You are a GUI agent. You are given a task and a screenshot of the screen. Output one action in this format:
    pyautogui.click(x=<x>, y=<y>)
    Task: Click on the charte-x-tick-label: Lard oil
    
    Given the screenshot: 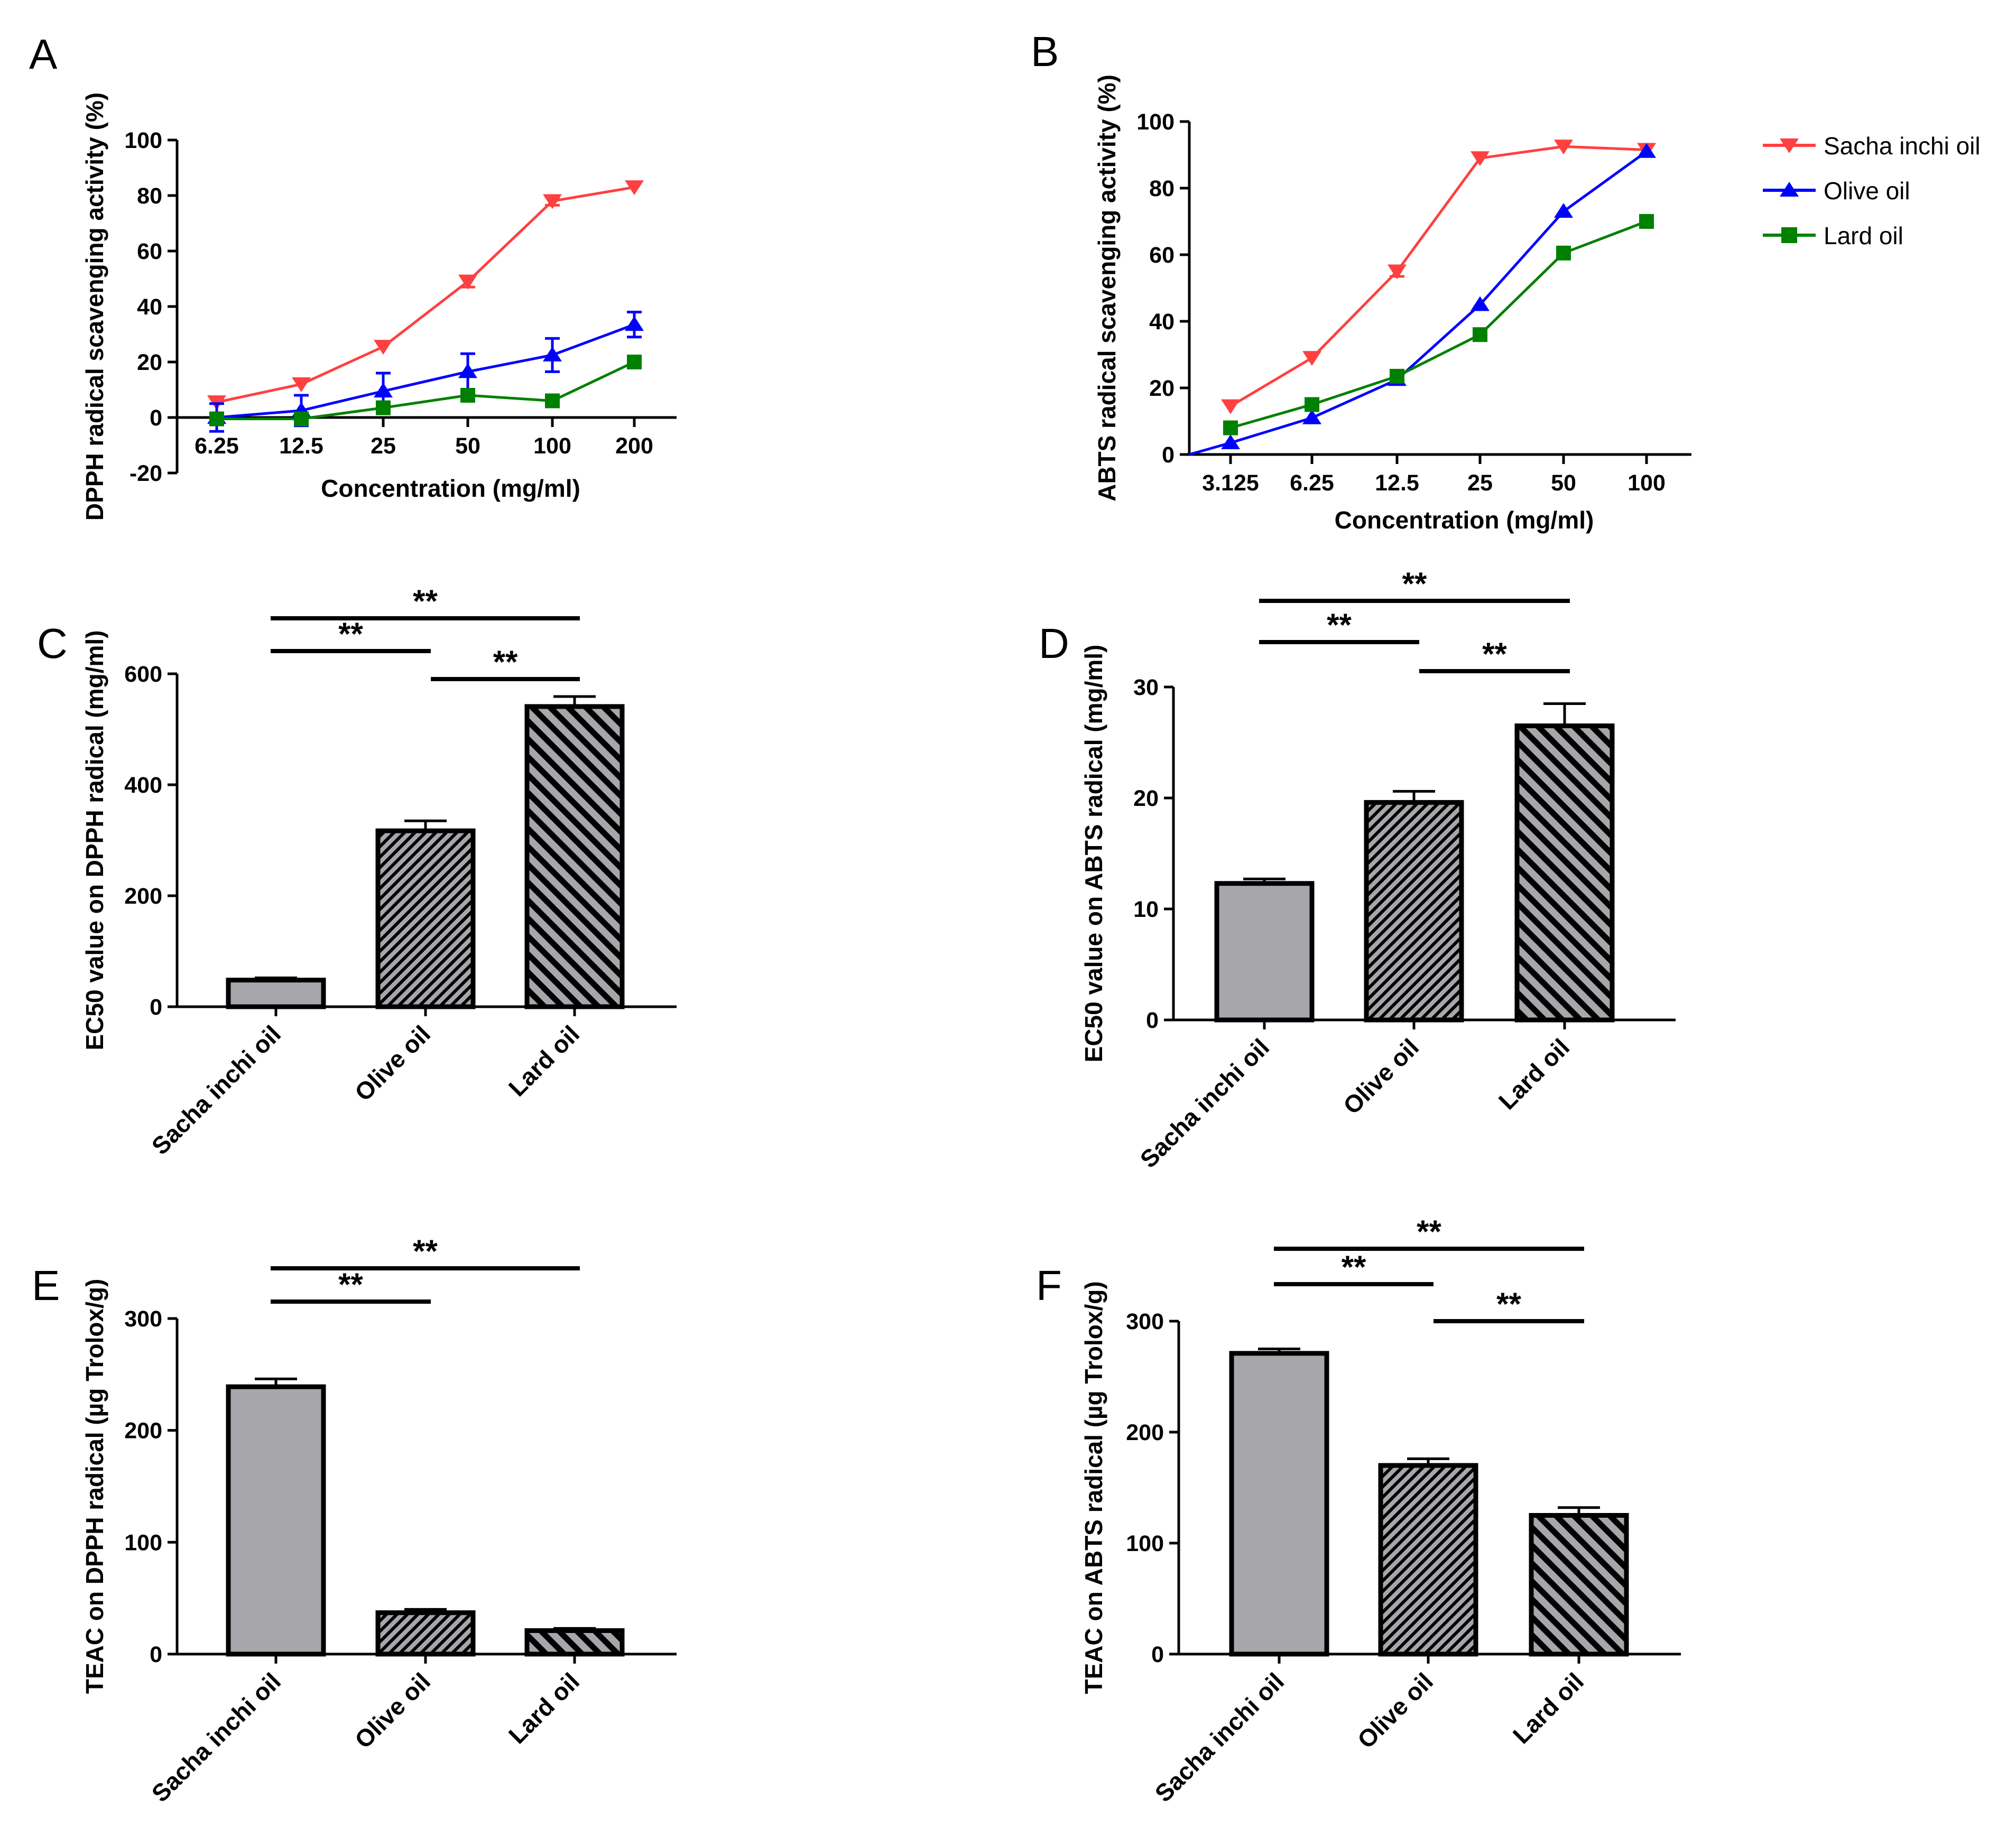 What is the action you would take?
    pyautogui.click(x=544, y=1708)
    